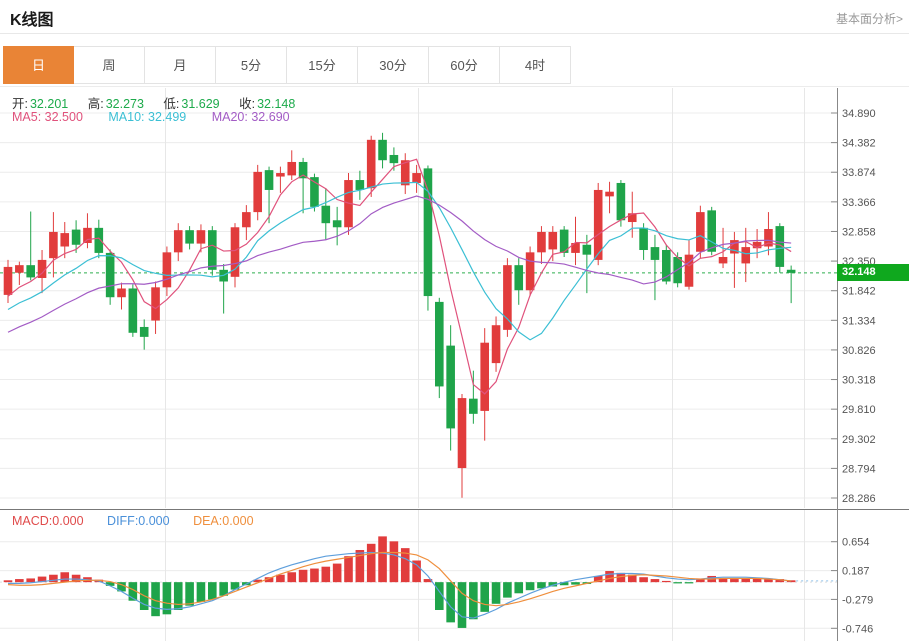 Image resolution: width=909 pixels, height=641 pixels. What do you see at coordinates (859, 410) in the screenshot?
I see `axis-tick-label: 29.810` at bounding box center [859, 410].